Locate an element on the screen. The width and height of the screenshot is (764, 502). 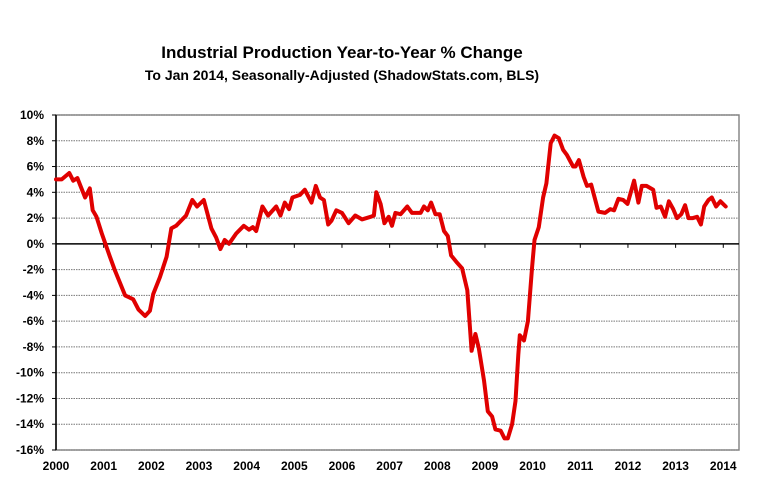
x-tick-label: 2011 is located at coordinates (580, 466).